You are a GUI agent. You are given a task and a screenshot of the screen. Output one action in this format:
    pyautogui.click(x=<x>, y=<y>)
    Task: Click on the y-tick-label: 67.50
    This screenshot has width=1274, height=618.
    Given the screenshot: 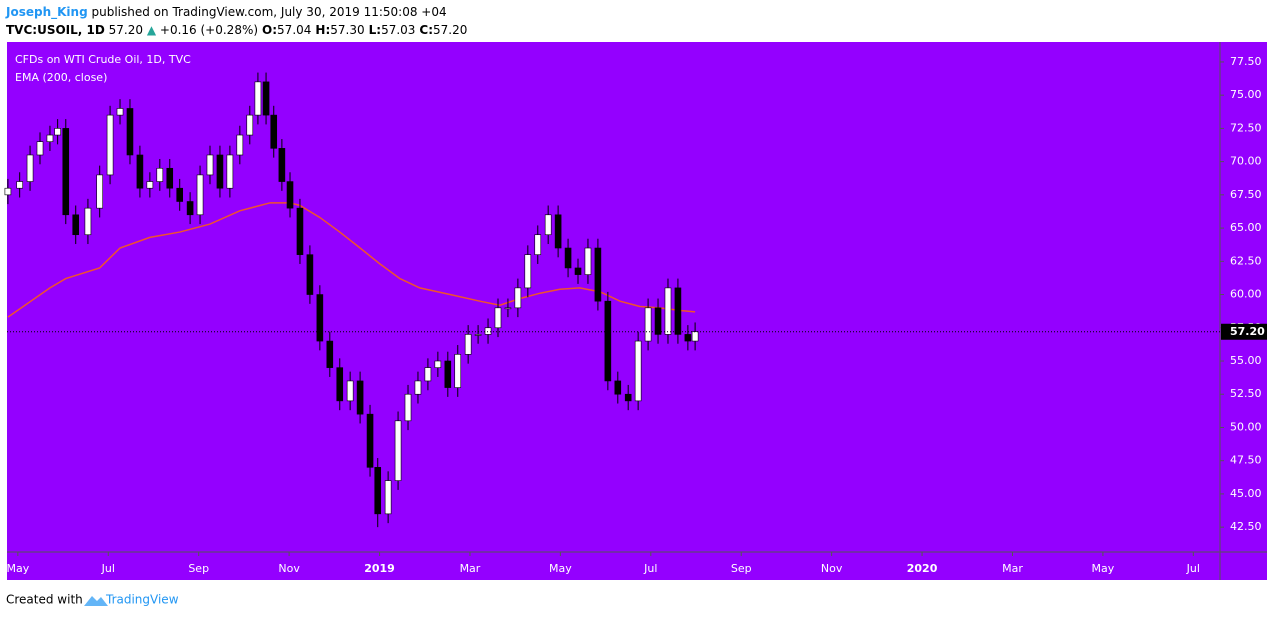 What is the action you would take?
    pyautogui.click(x=1246, y=194)
    